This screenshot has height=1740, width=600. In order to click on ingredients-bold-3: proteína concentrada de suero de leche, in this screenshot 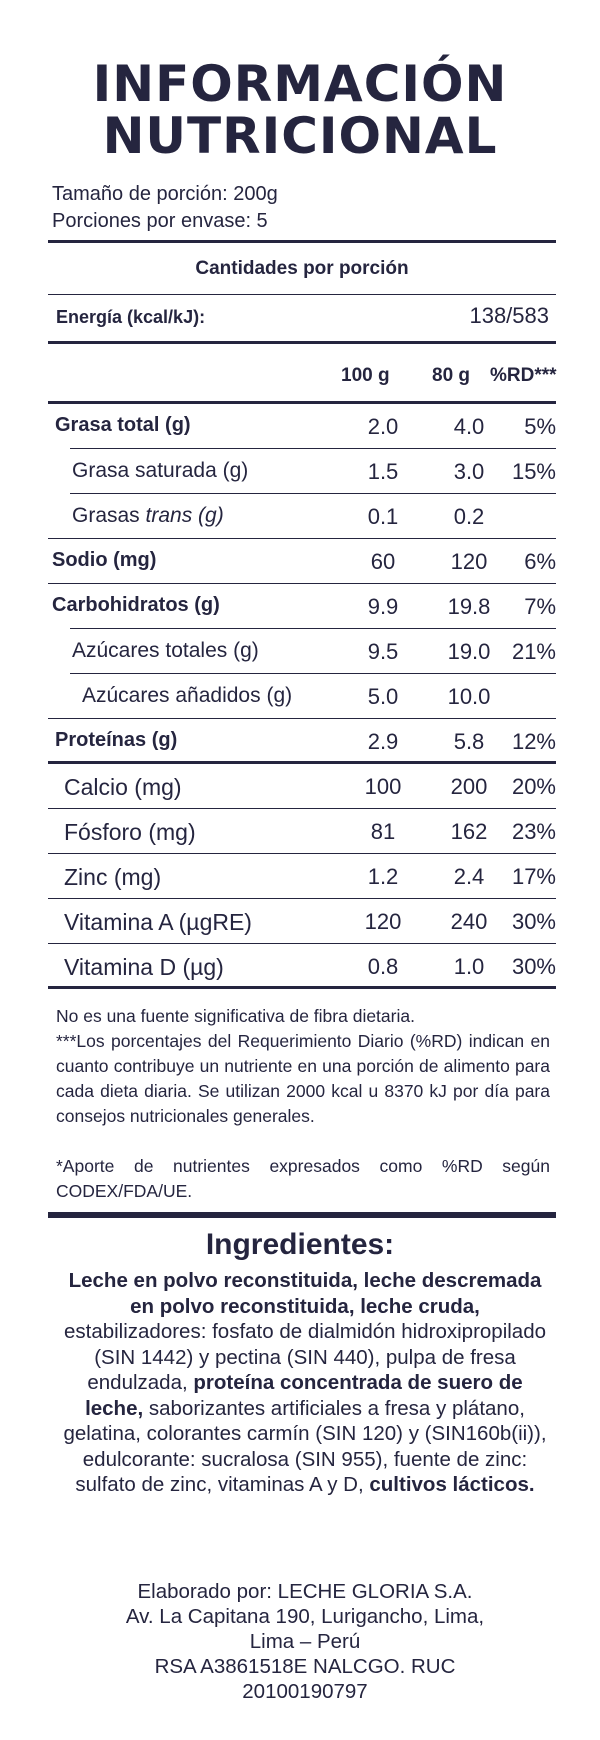, I will do `click(304, 1395)`.